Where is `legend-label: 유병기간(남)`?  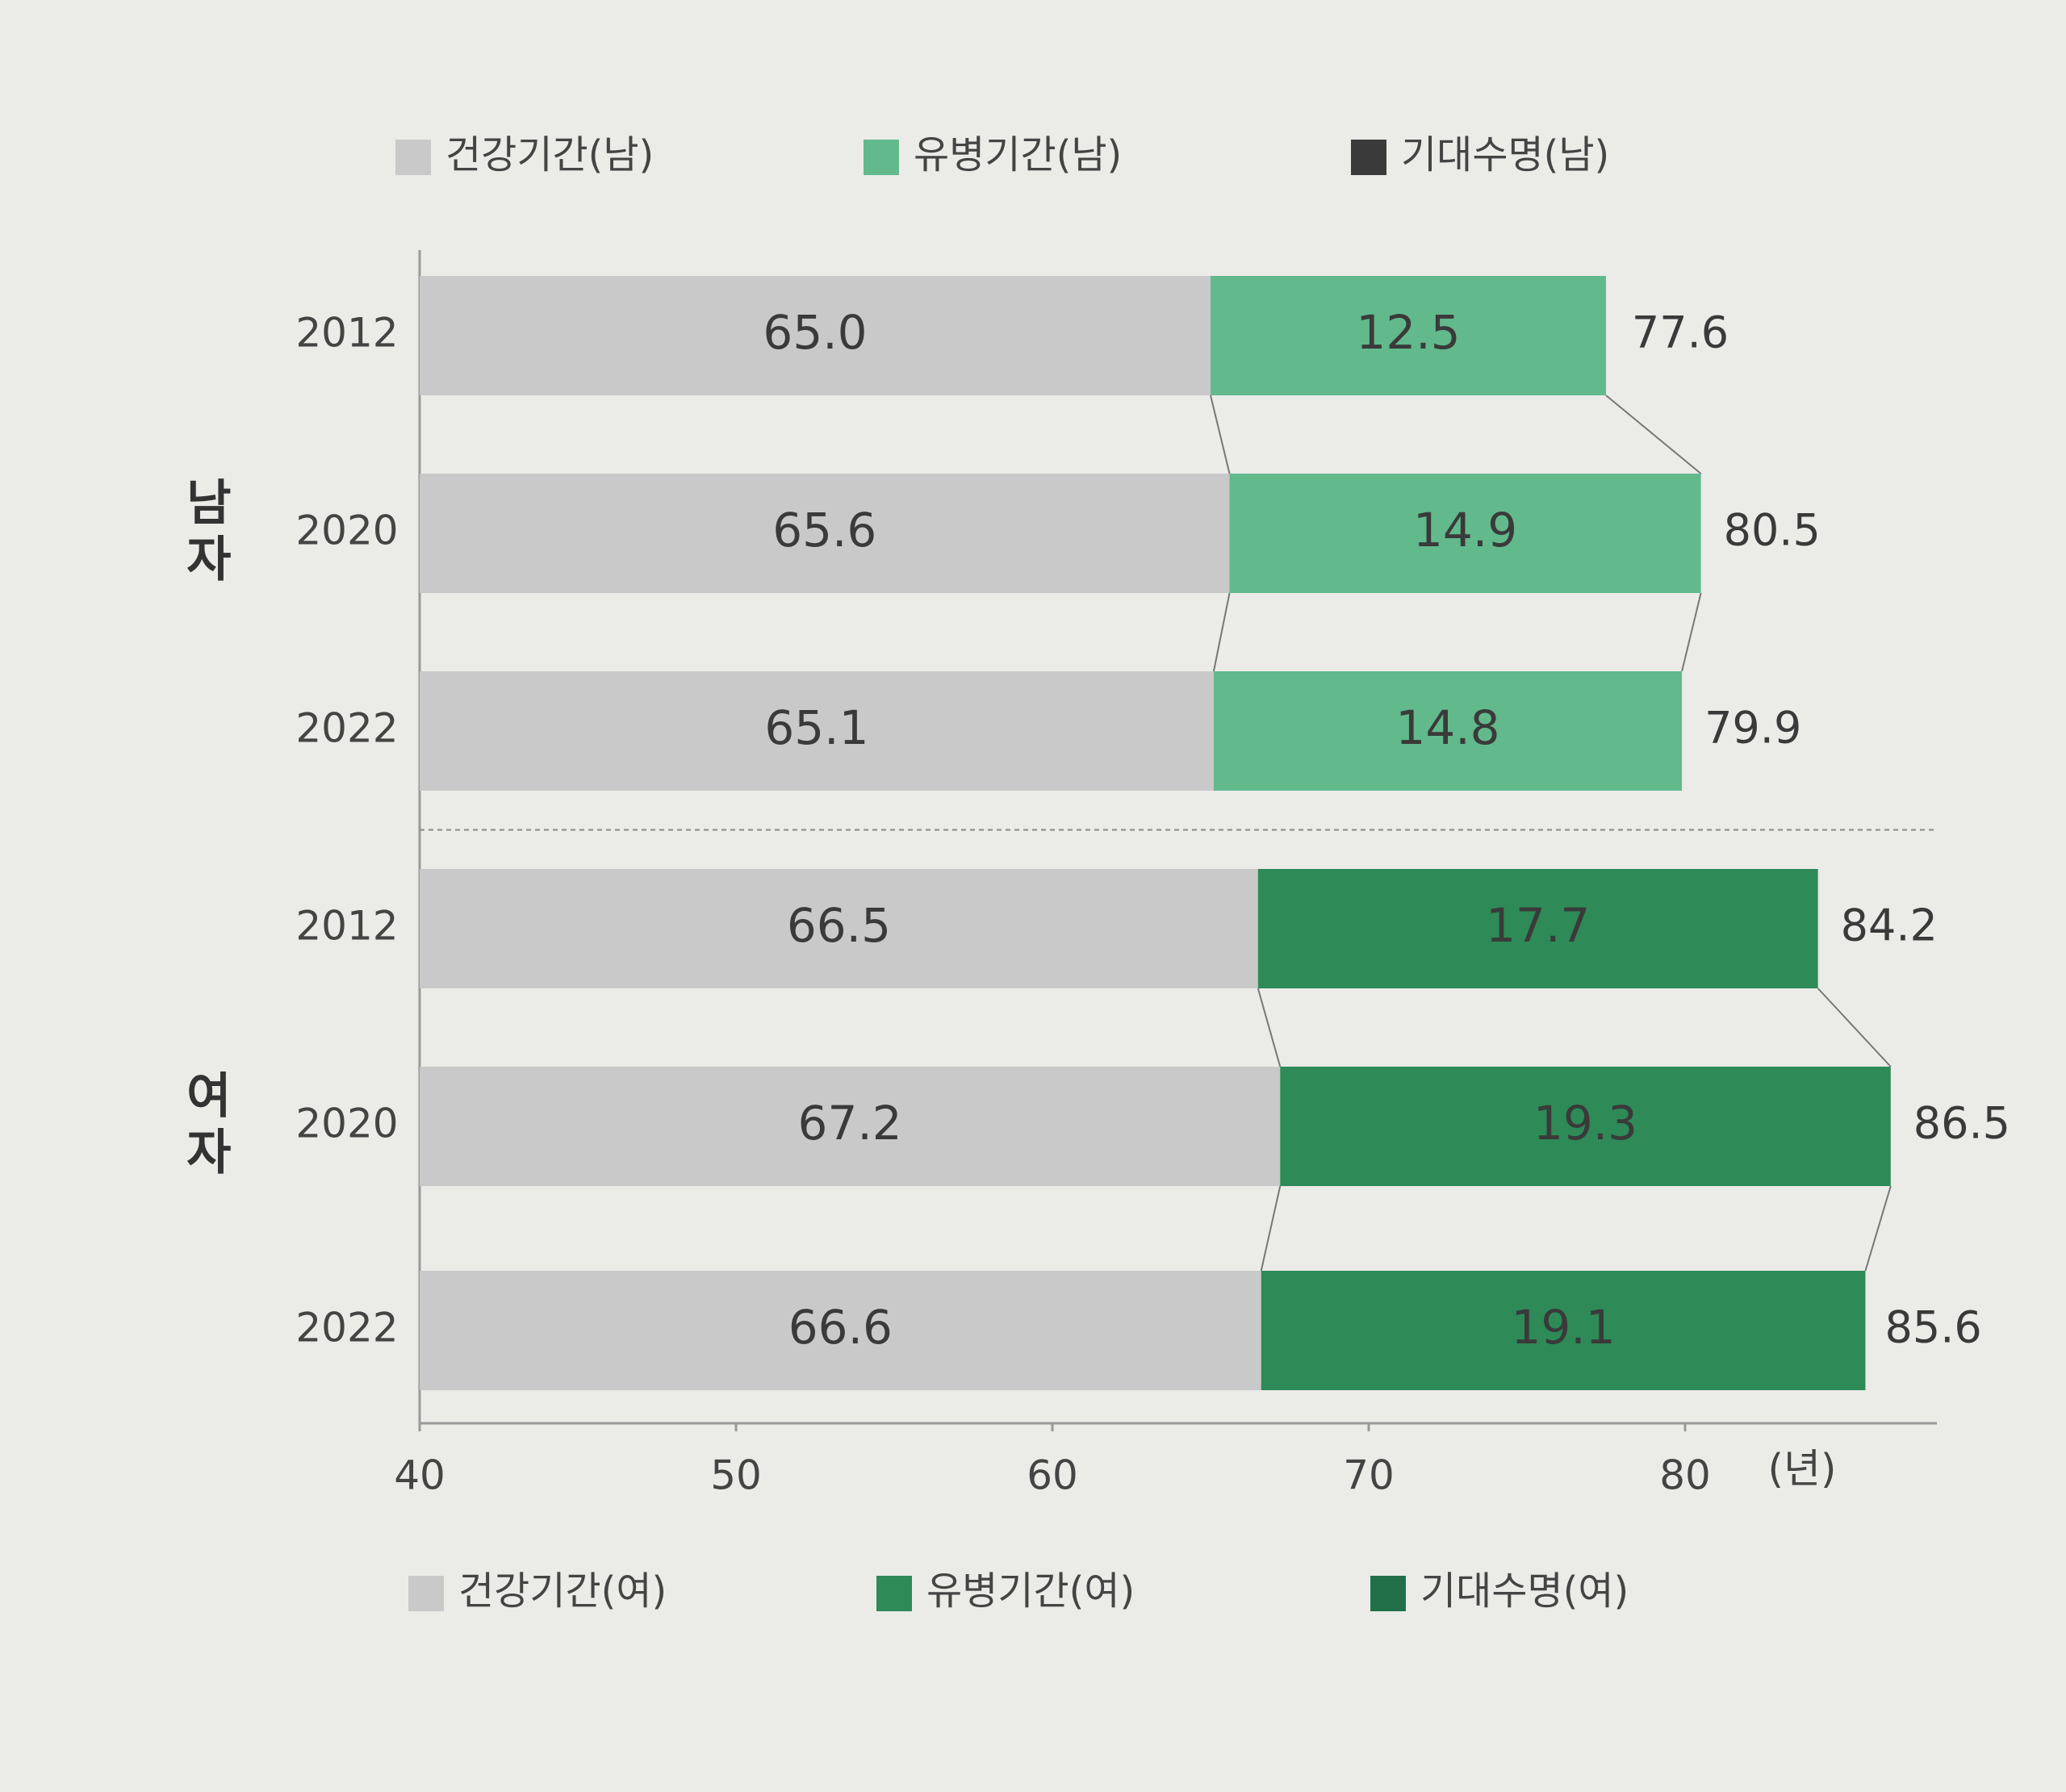 legend-label: 유병기간(남) is located at coordinates (1018, 155).